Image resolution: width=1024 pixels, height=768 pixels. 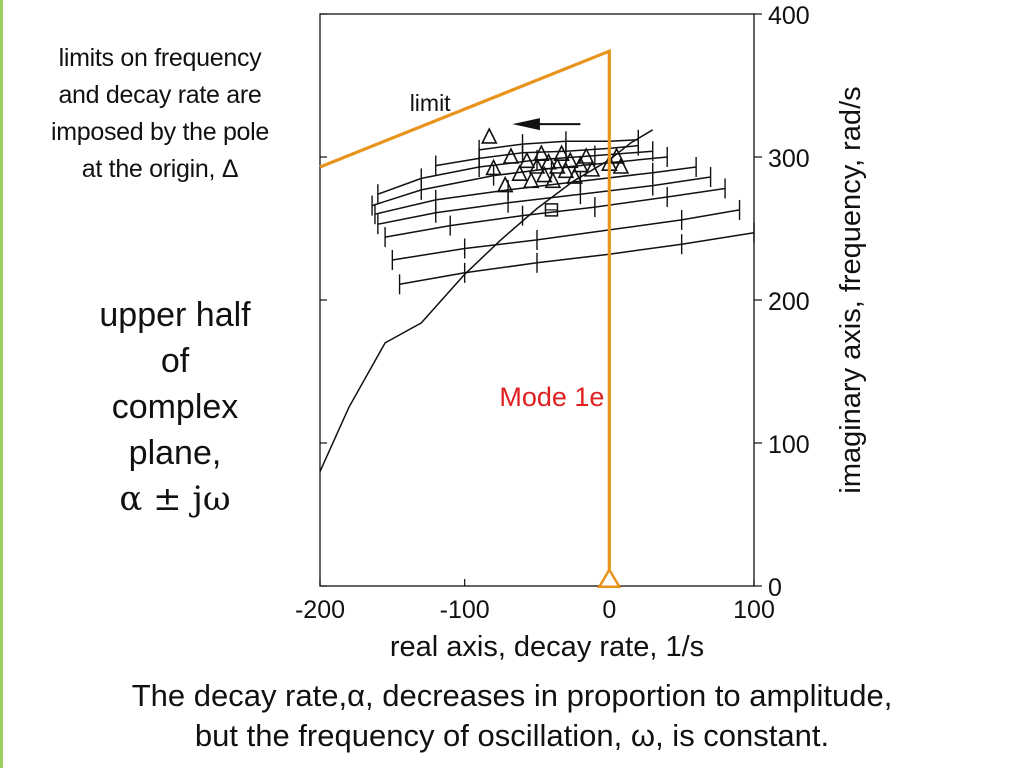 I want to click on plane-note-line-4: plane,, so click(x=175, y=453).